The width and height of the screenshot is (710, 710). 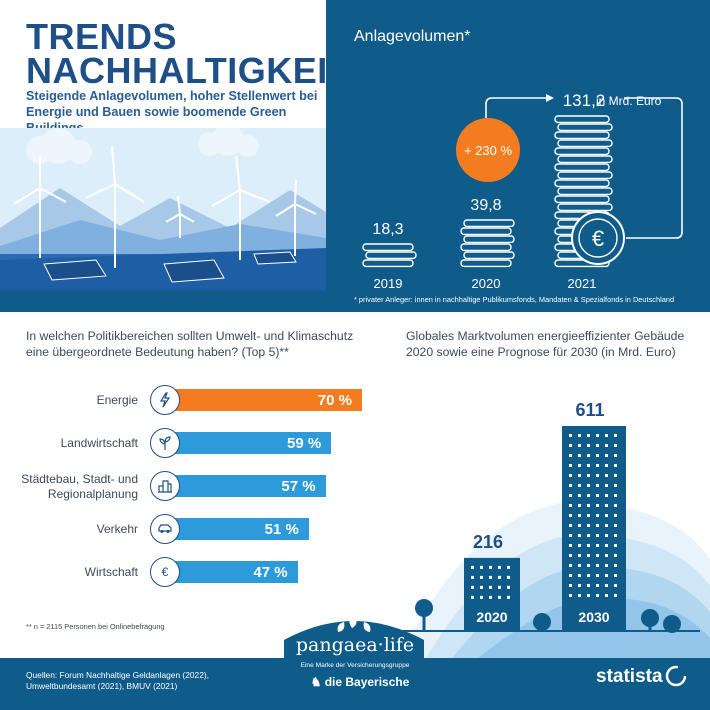 I want to click on footnote-bar, so click(x=355, y=301).